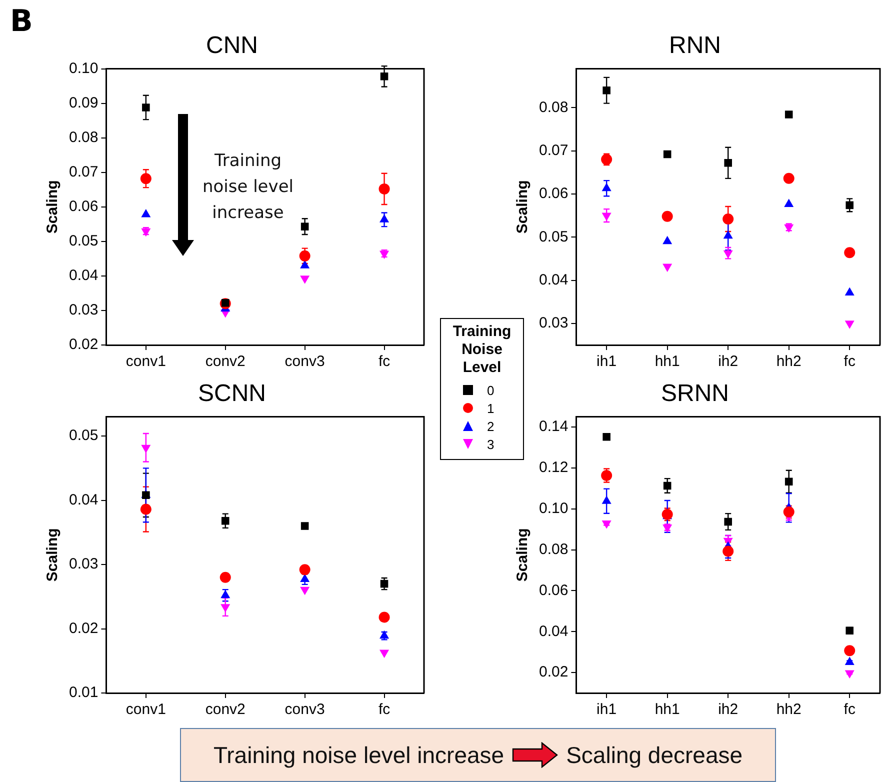  Describe the element at coordinates (232, 46) in the screenshot. I see `chart-title: CNN` at that location.